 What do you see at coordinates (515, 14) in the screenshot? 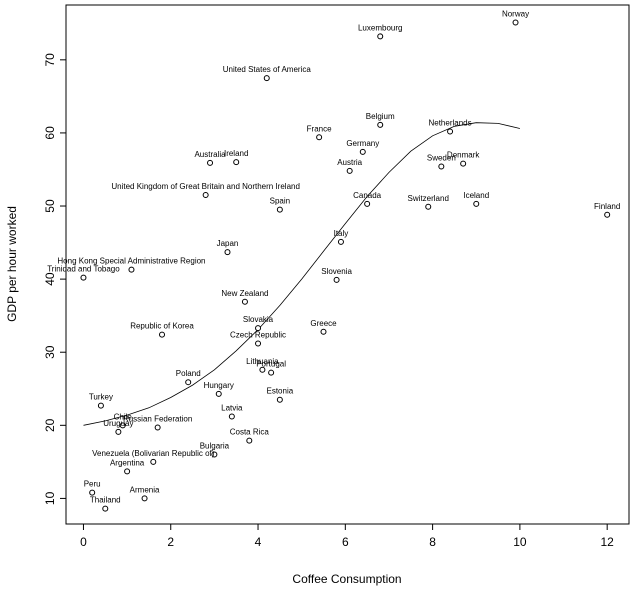
I see `point-label: Norway` at bounding box center [515, 14].